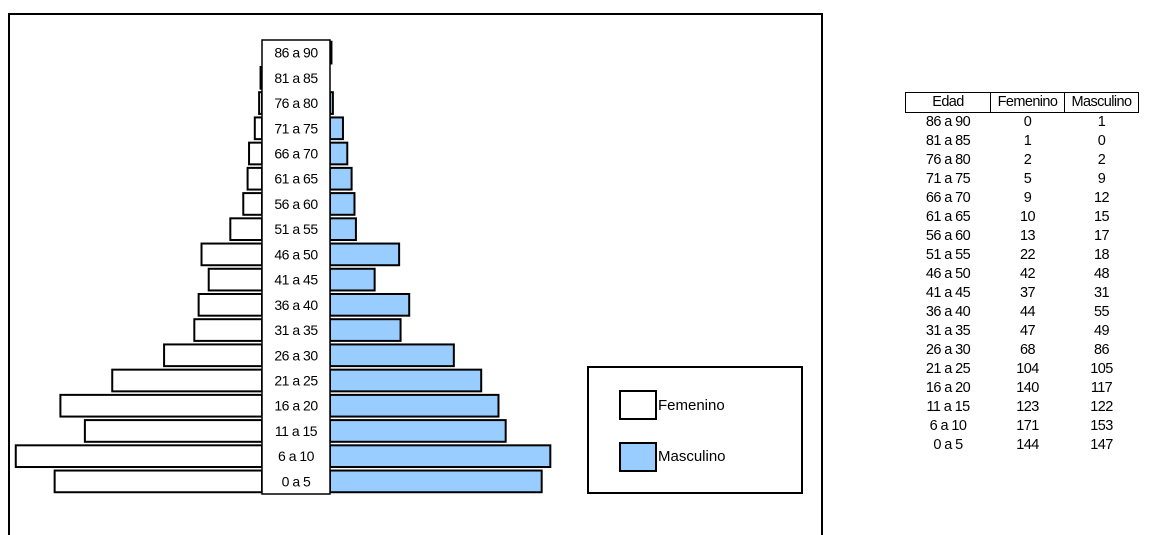  Describe the element at coordinates (638, 457) in the screenshot. I see `legend-swatch-masculino` at that location.